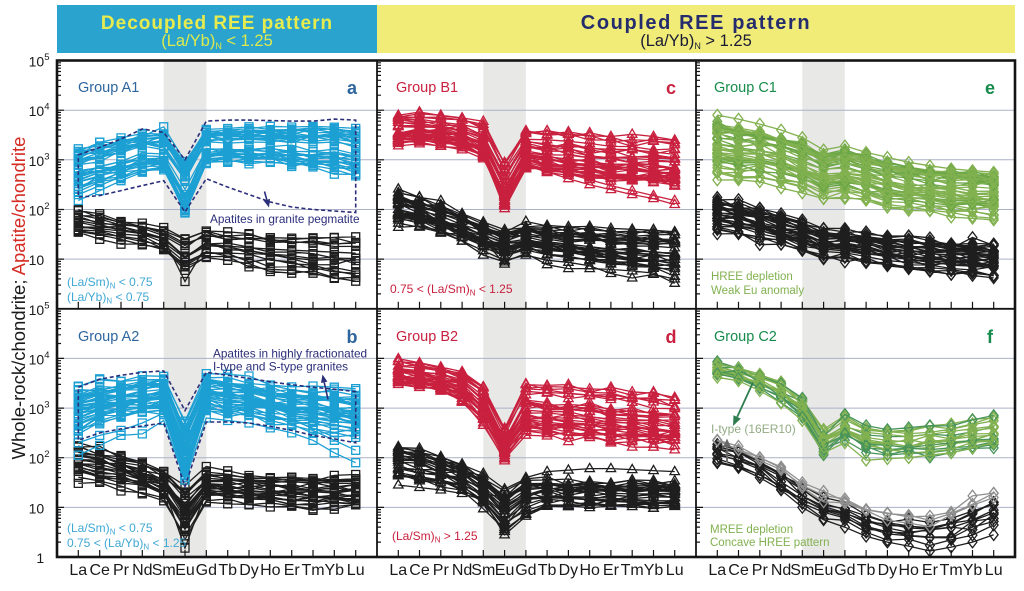  What do you see at coordinates (108, 337) in the screenshot?
I see `svg-text: Group A2` at bounding box center [108, 337].